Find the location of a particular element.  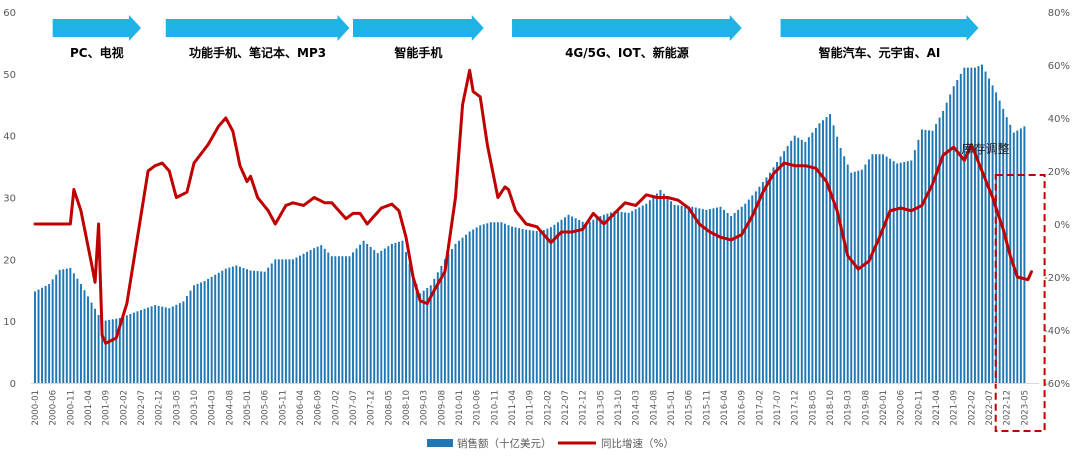

x-axis-tick-label: 2014-08 is located at coordinates (654, 408).